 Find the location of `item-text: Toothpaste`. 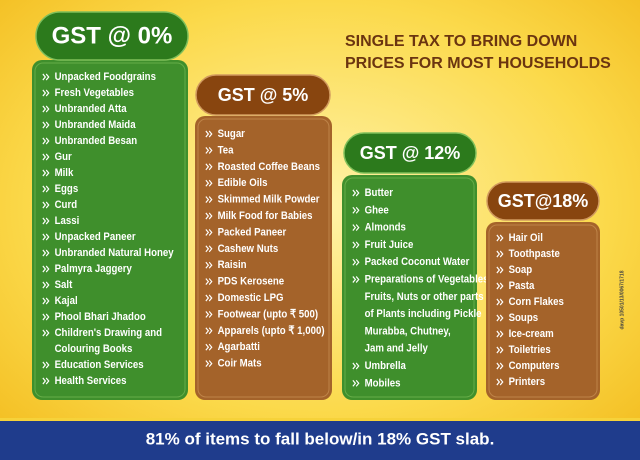

item-text: Toothpaste is located at coordinates (534, 253).